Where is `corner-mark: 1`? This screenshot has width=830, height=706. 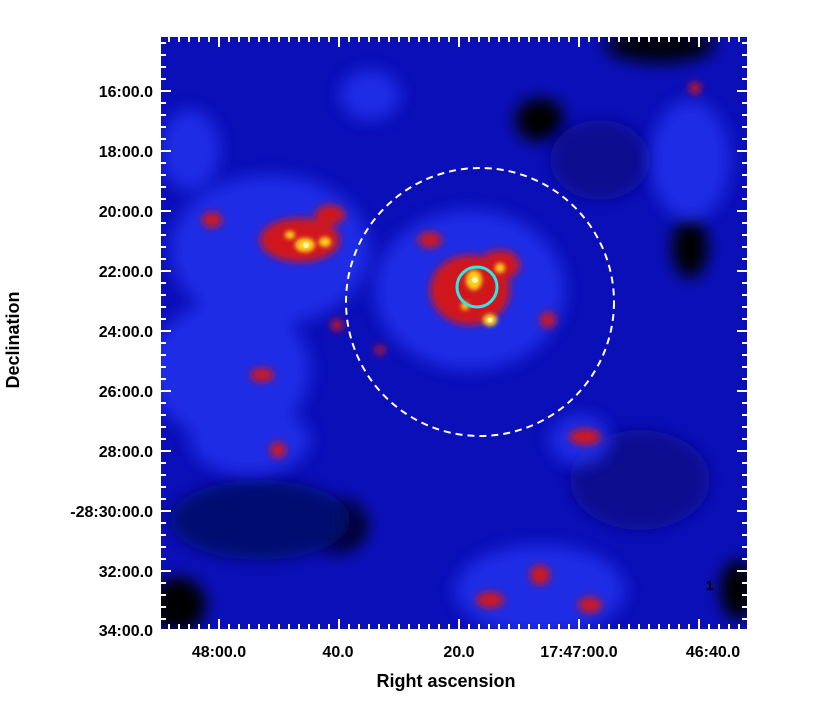 corner-mark: 1 is located at coordinates (709, 585).